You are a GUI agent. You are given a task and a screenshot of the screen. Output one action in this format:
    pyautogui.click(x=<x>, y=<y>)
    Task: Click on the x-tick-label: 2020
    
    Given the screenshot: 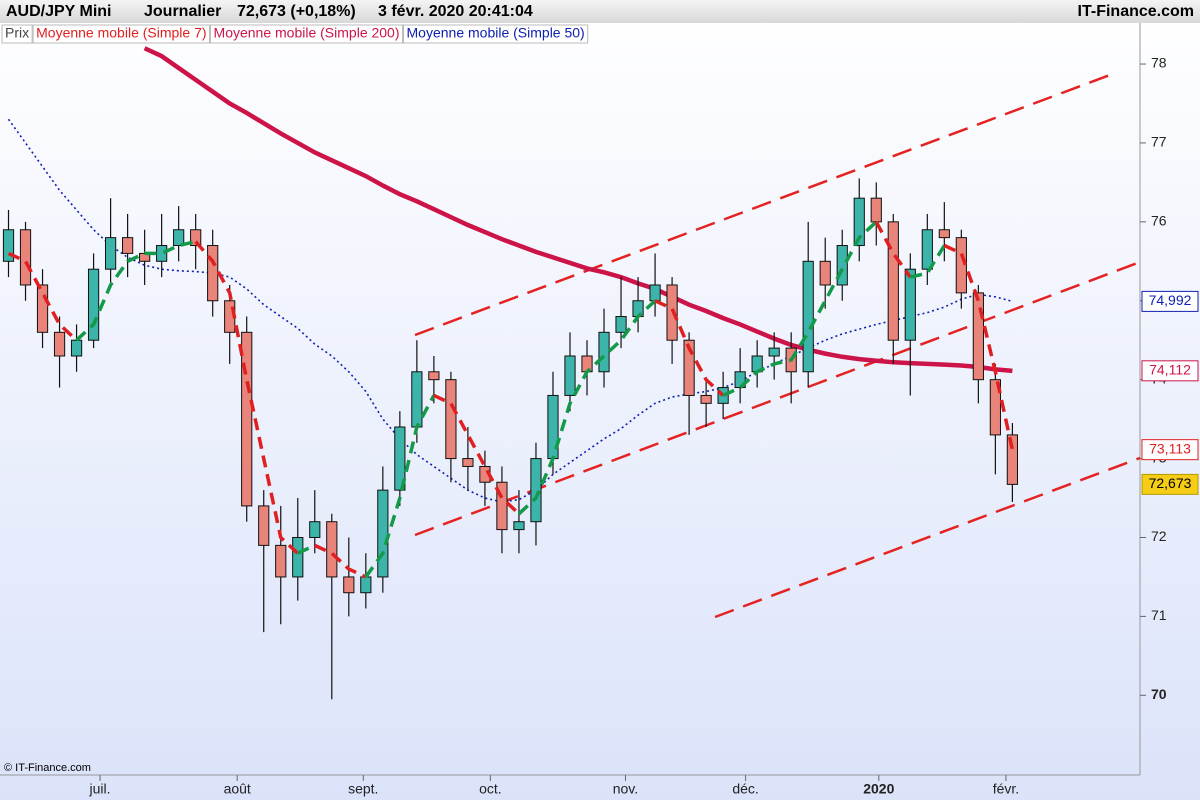 What is the action you would take?
    pyautogui.click(x=878, y=789)
    